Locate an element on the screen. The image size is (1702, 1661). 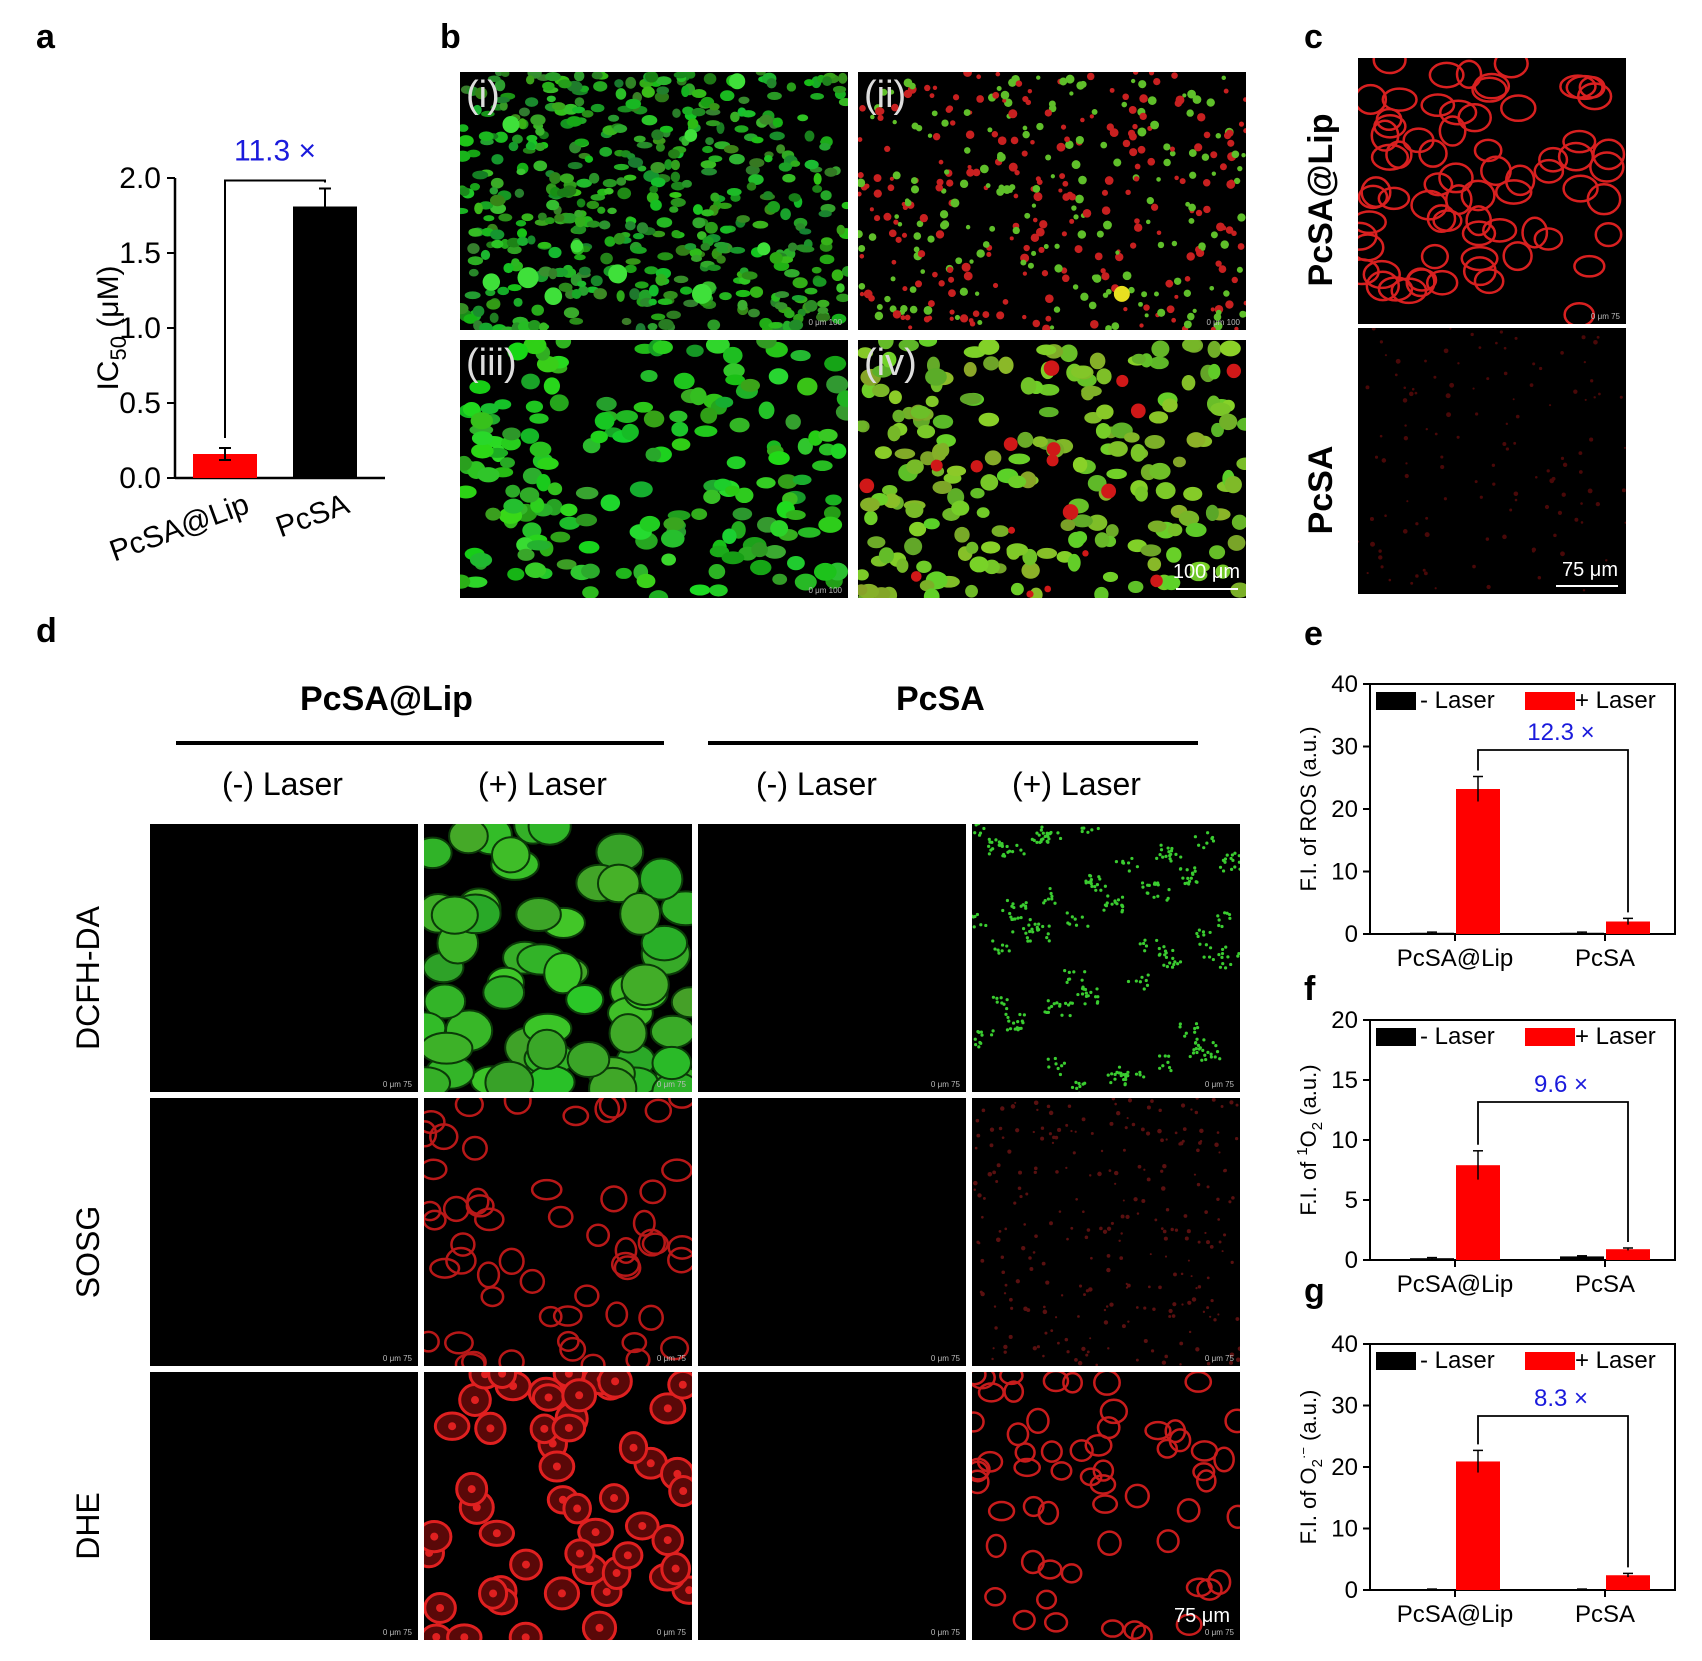
group-divider-line is located at coordinates (953, 743).